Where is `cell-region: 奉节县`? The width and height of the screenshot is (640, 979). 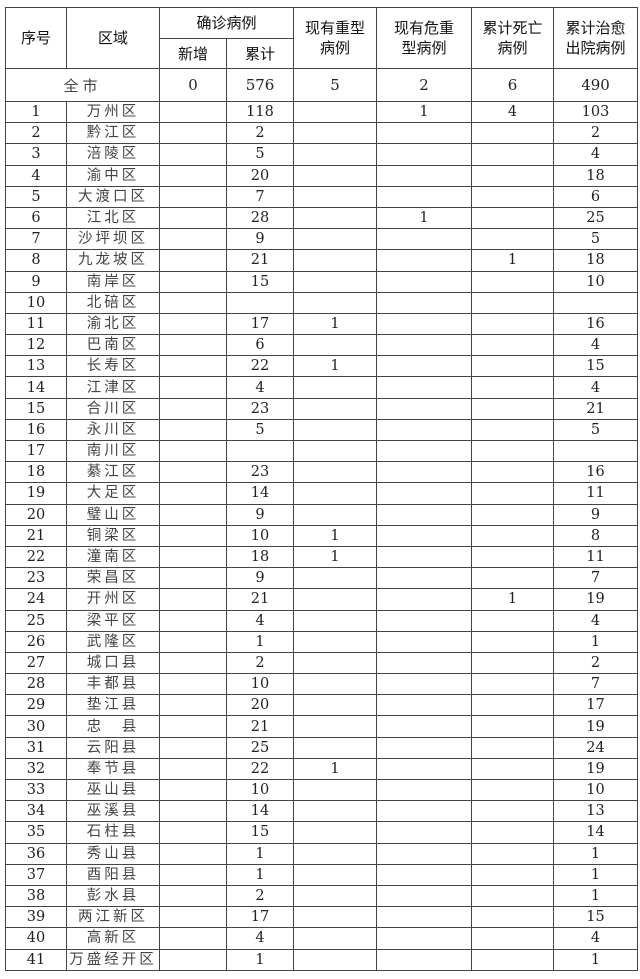 cell-region: 奉节县 is located at coordinates (113, 769).